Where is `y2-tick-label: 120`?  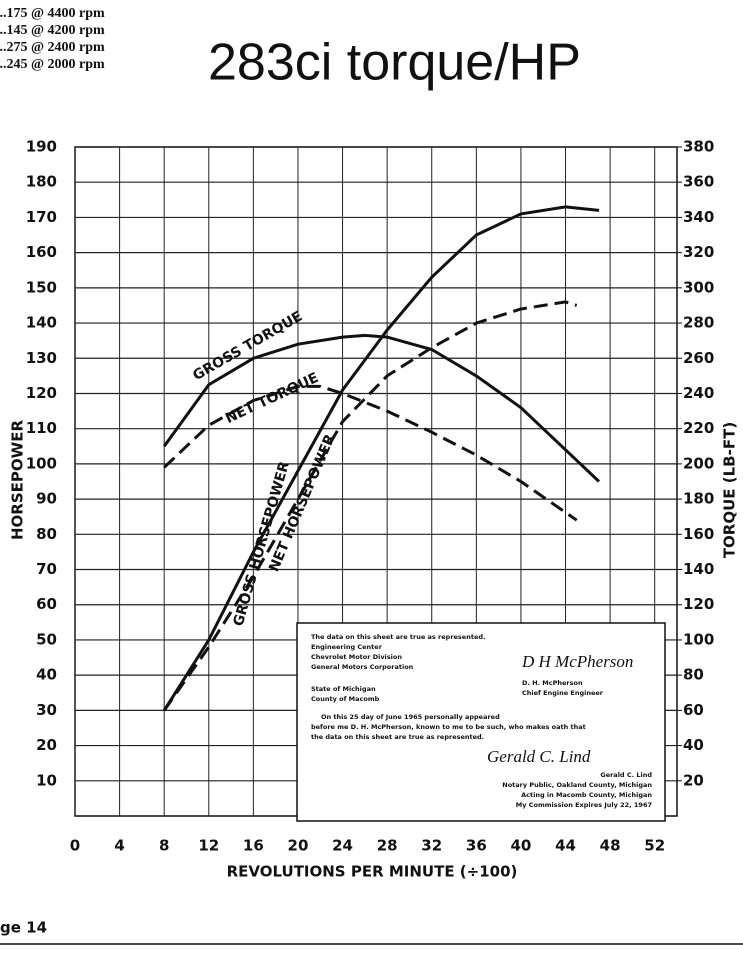
y2-tick-label: 120 is located at coordinates (698, 604).